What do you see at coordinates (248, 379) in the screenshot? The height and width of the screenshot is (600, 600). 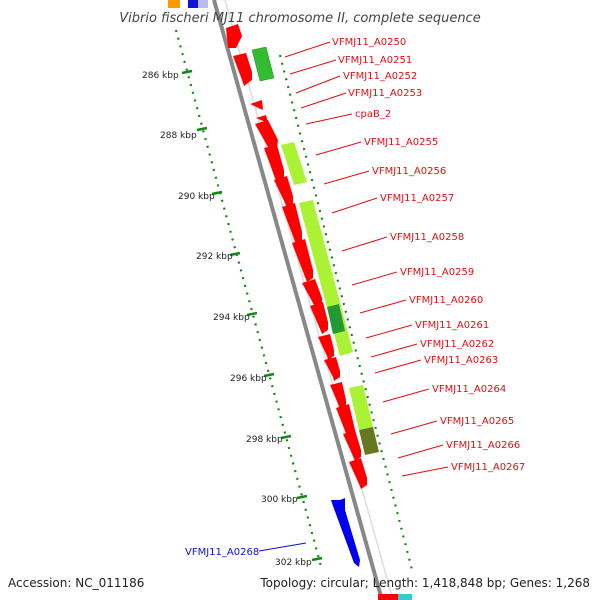 I see `tick-label-296: 296 kbp` at bounding box center [248, 379].